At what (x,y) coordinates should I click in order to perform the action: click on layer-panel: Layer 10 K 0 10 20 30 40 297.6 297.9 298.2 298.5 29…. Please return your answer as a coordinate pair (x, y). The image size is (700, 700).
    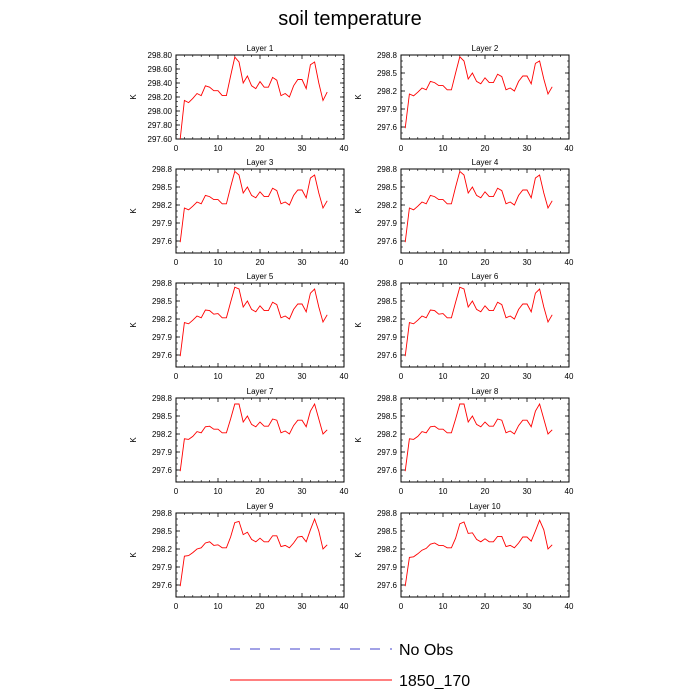
    Looking at the image, I should click on (464, 556).